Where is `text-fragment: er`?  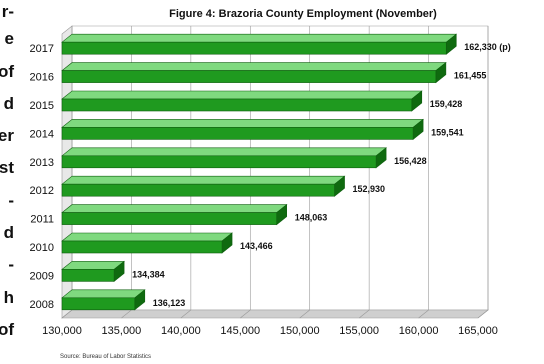
text-fragment: er is located at coordinates (7, 135).